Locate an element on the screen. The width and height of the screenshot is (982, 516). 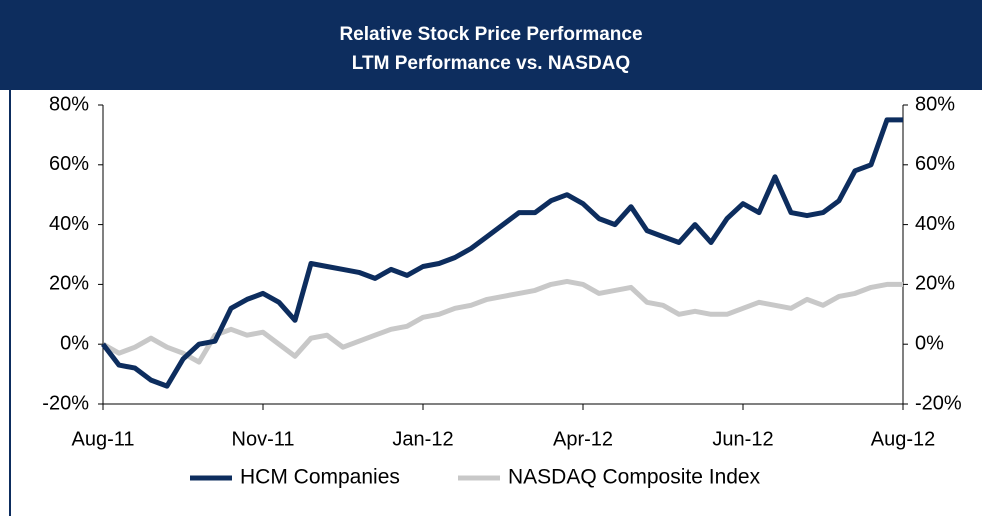
x-tick-label: Apr-12 is located at coordinates (583, 439).